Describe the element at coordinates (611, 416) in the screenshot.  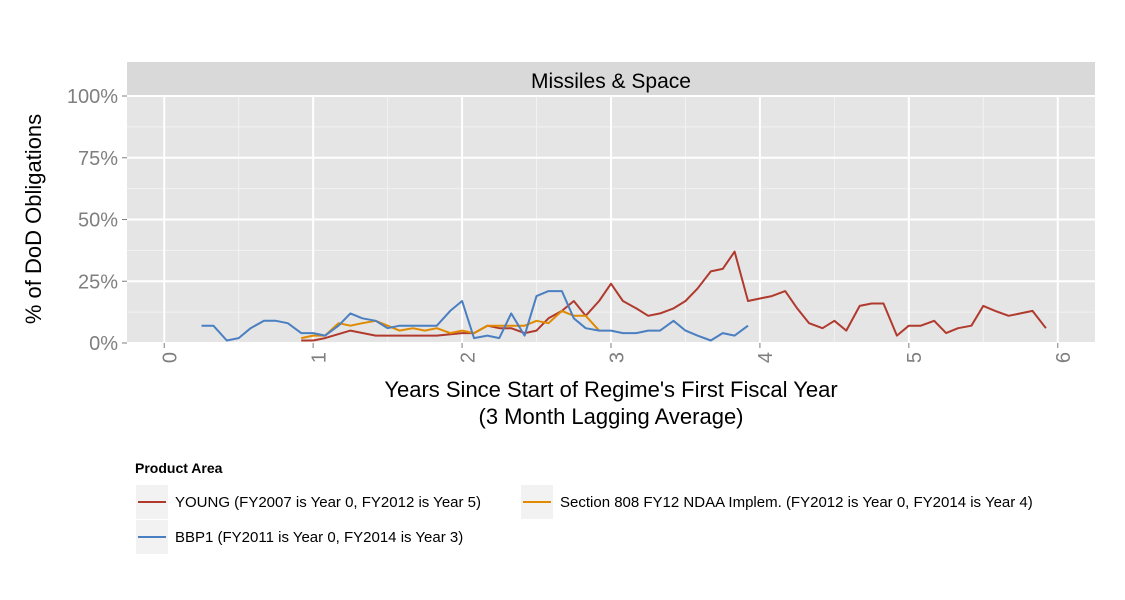
I see `x-axis-title-line2: (3 Month Lagging Average)` at that location.